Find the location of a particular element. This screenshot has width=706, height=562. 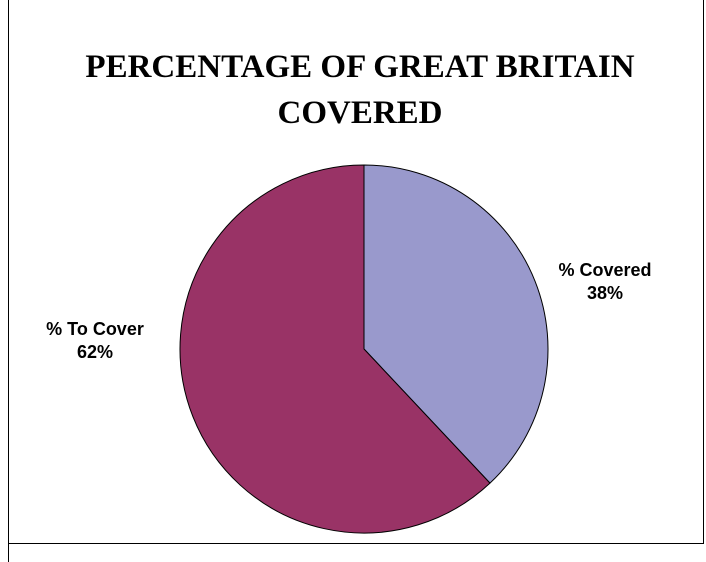

slice-name-to-cover: % To Cover is located at coordinates (95, 329).